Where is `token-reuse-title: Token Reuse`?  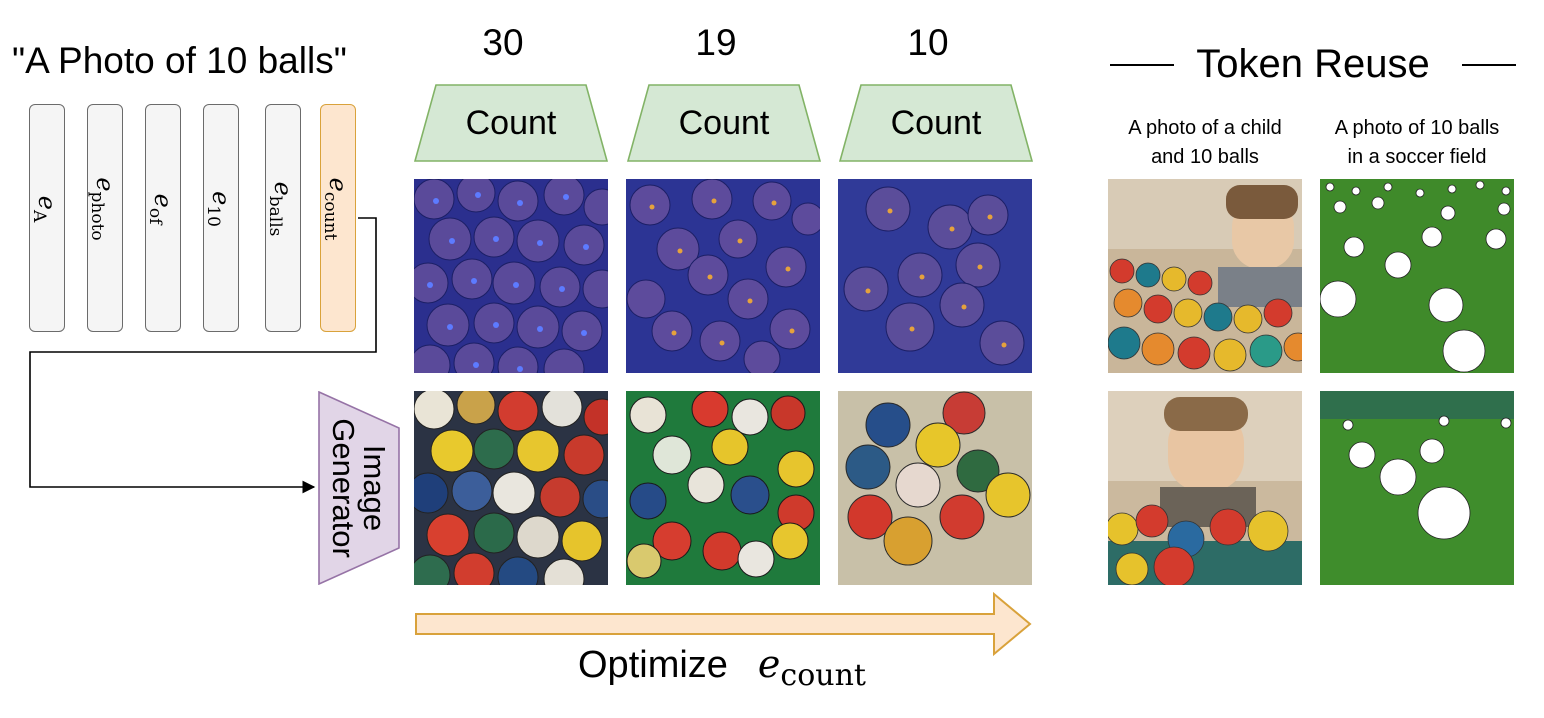
token-reuse-title: Token Reuse is located at coordinates (1313, 64).